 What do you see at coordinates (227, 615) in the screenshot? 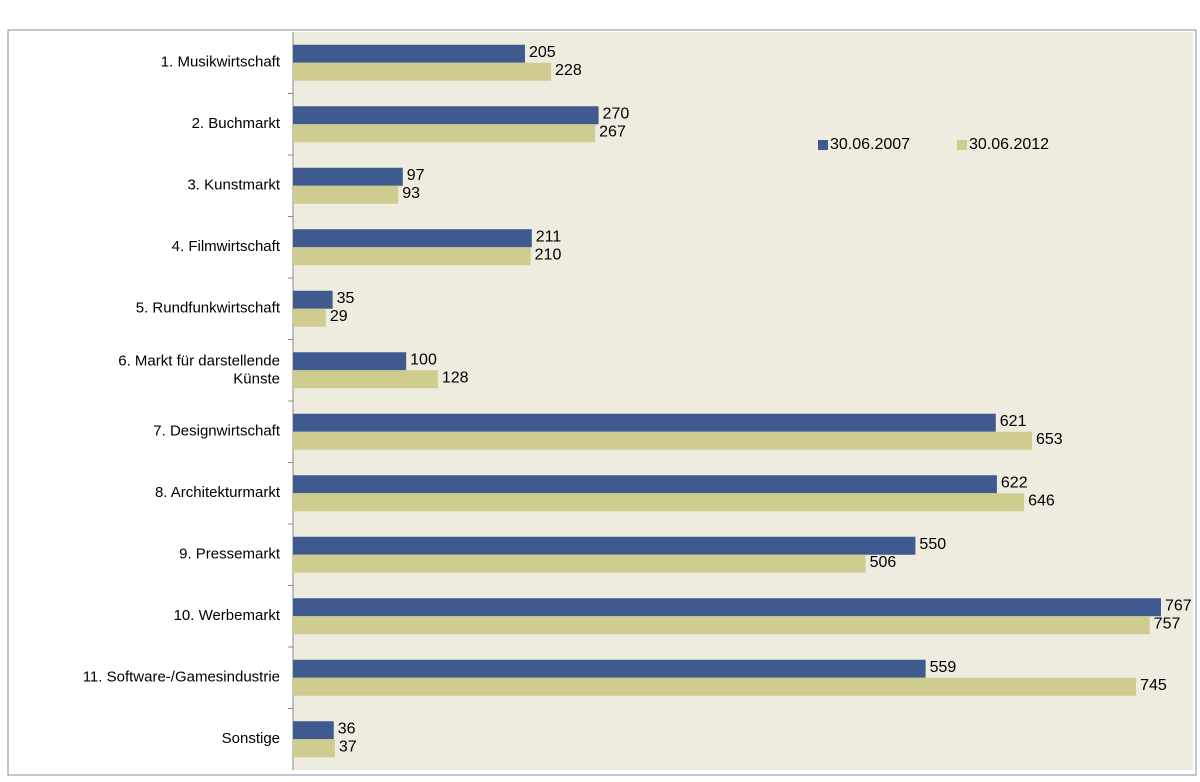
I see `y-tick-label: 10. Werbemarkt` at bounding box center [227, 615].